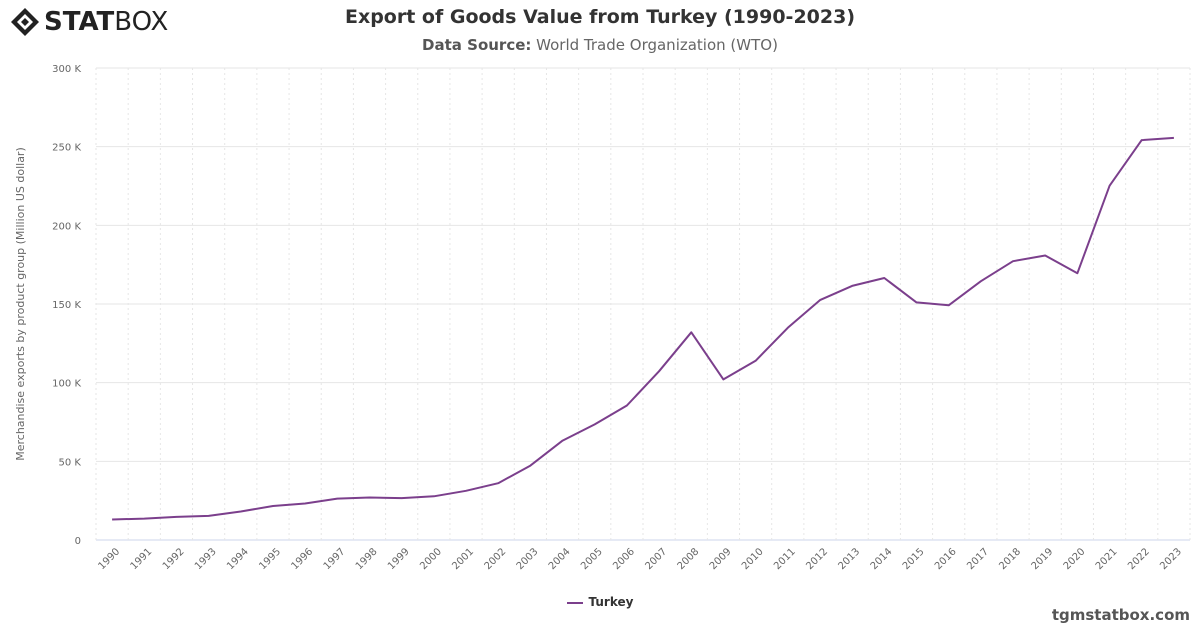 Image resolution: width=1200 pixels, height=630 pixels. I want to click on x-tick-label: 2006, so click(624, 559).